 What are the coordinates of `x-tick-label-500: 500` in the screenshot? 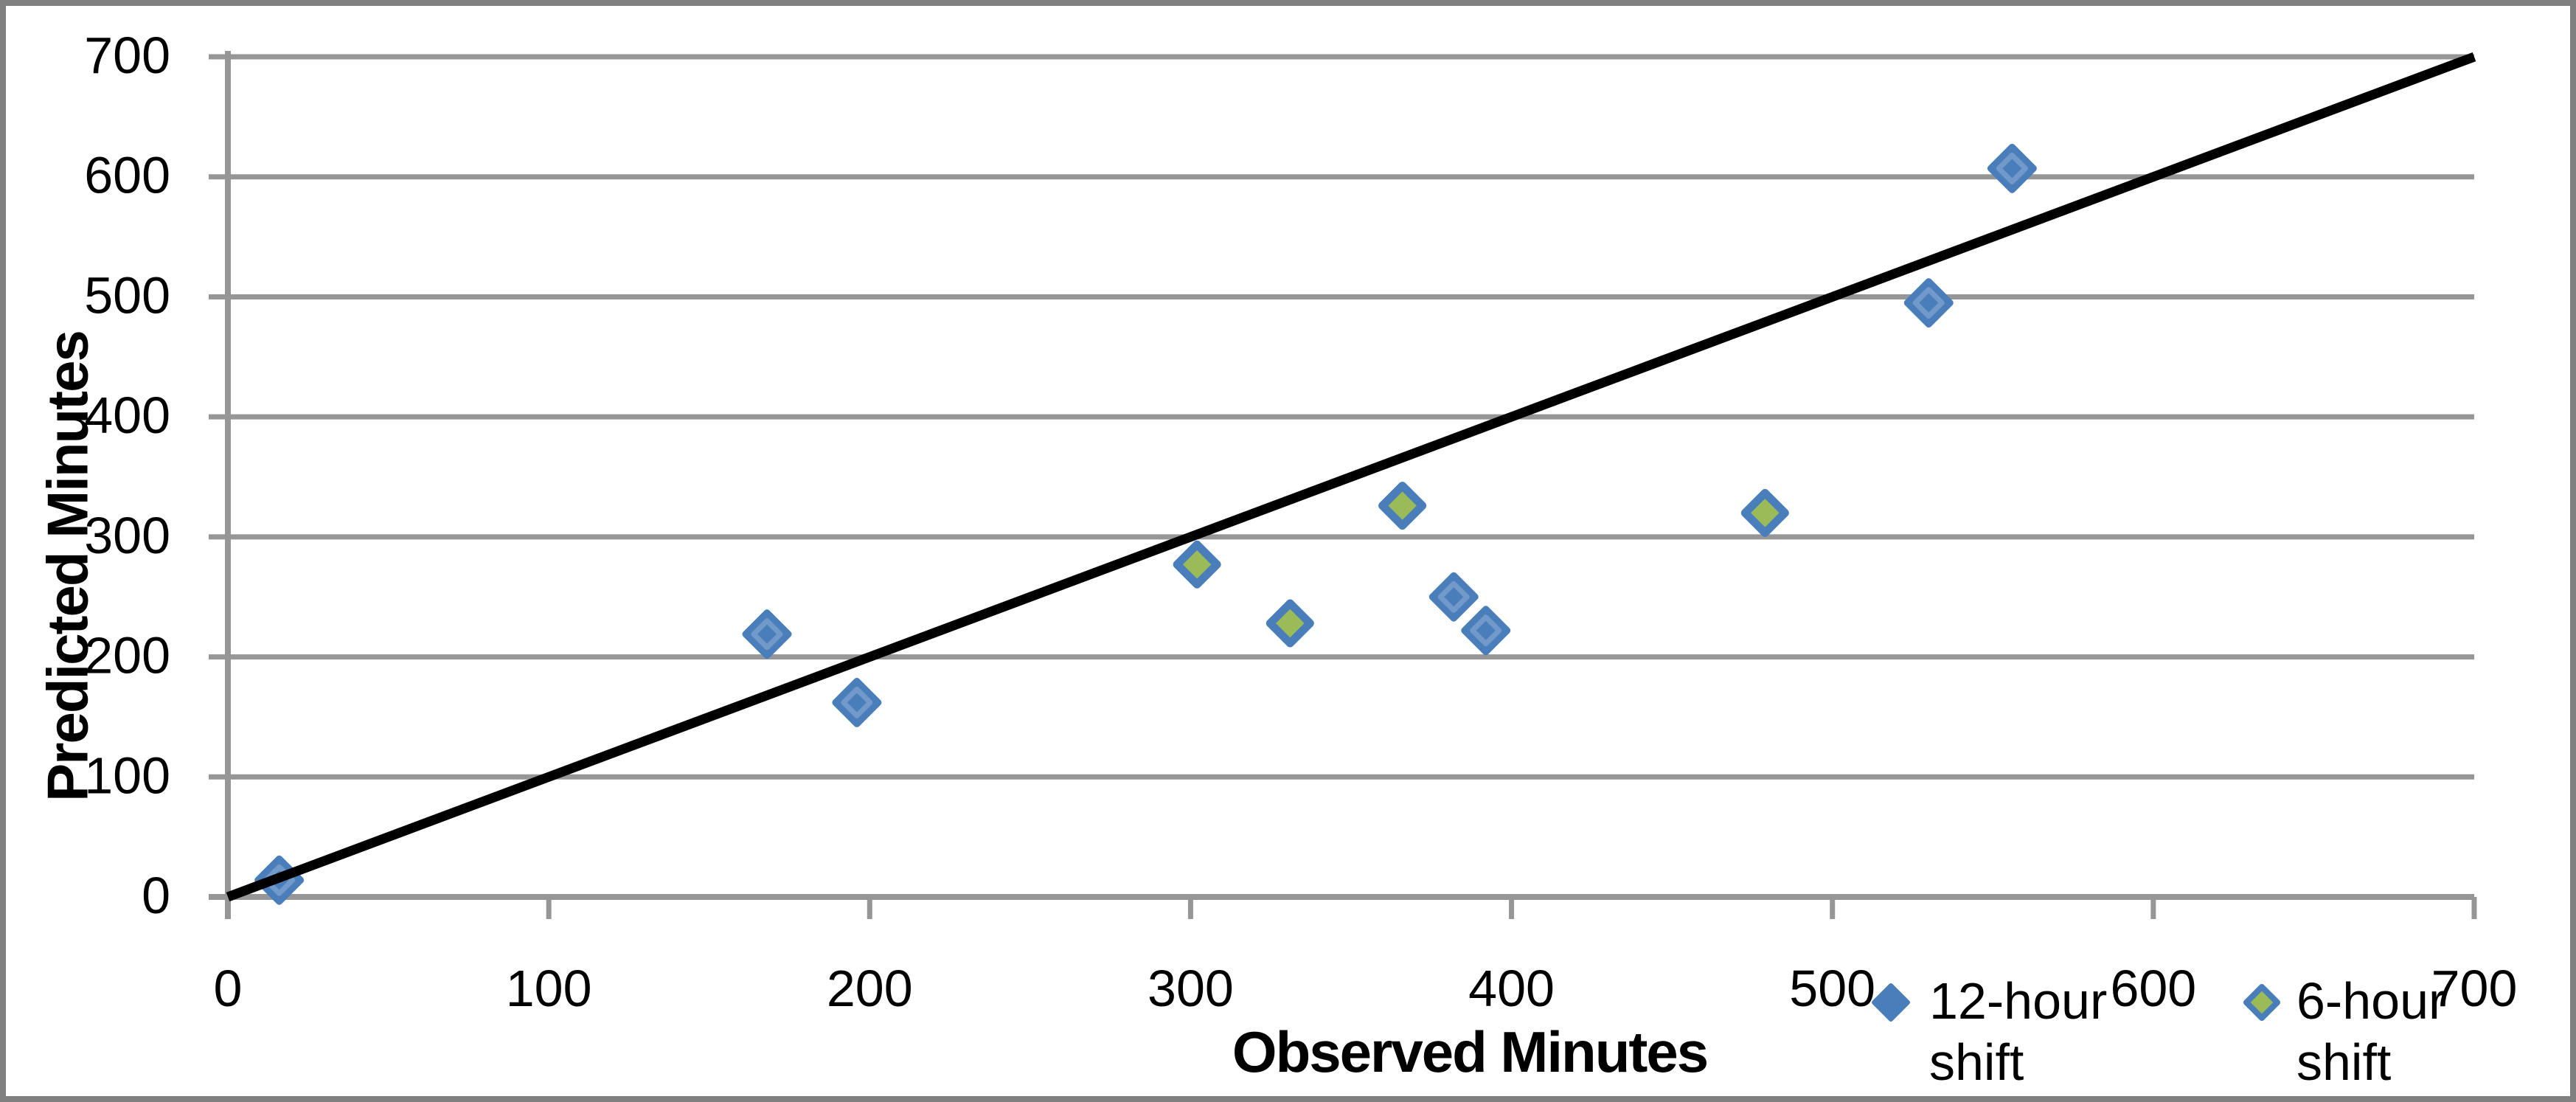 It's located at (1832, 988).